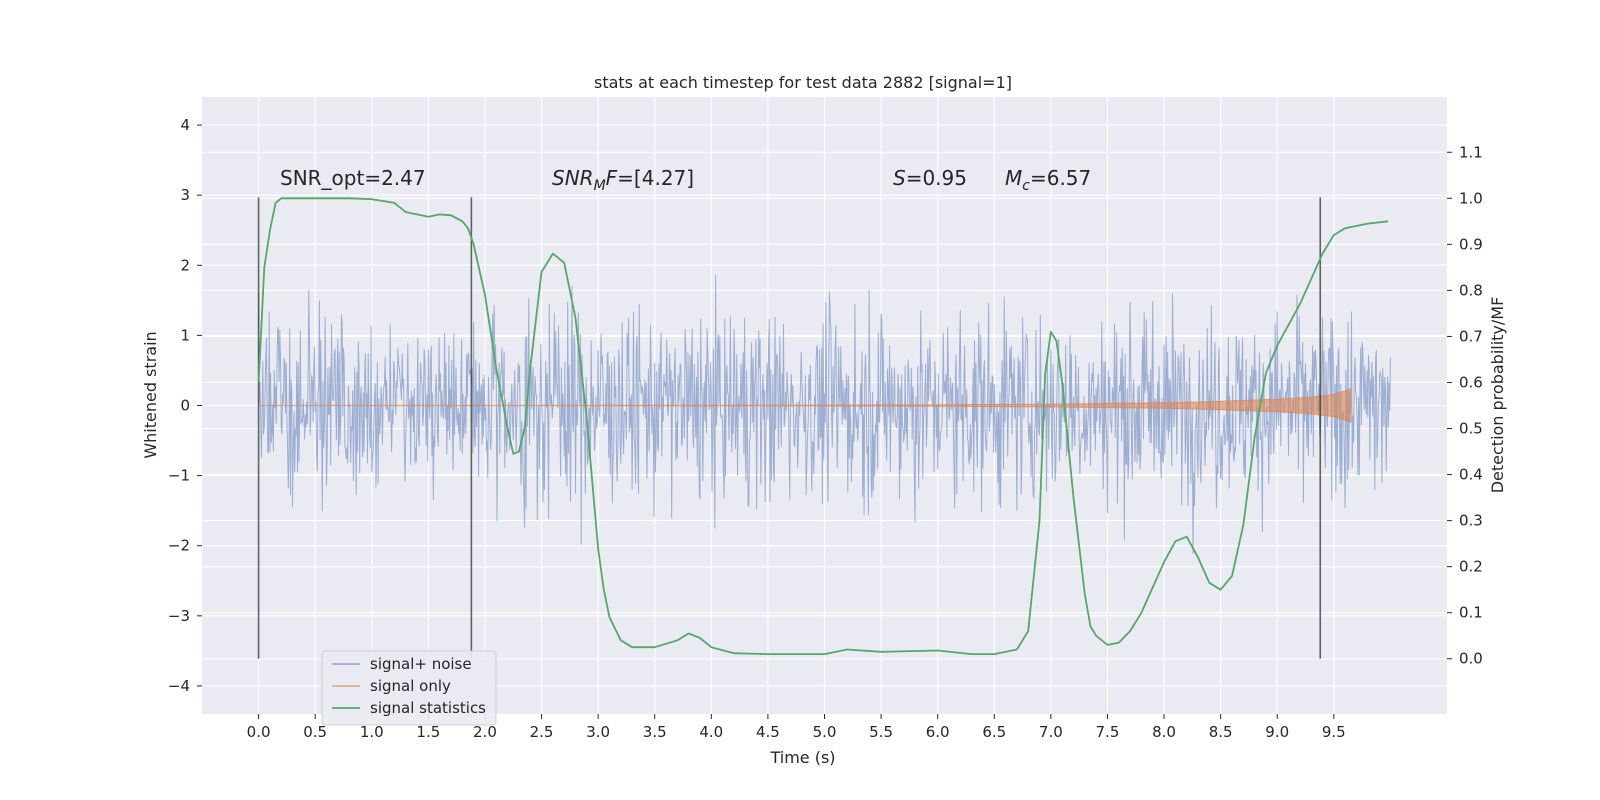 The width and height of the screenshot is (1600, 800). I want to click on y-axis-label-right: Detection probability/MF, so click(1497, 395).